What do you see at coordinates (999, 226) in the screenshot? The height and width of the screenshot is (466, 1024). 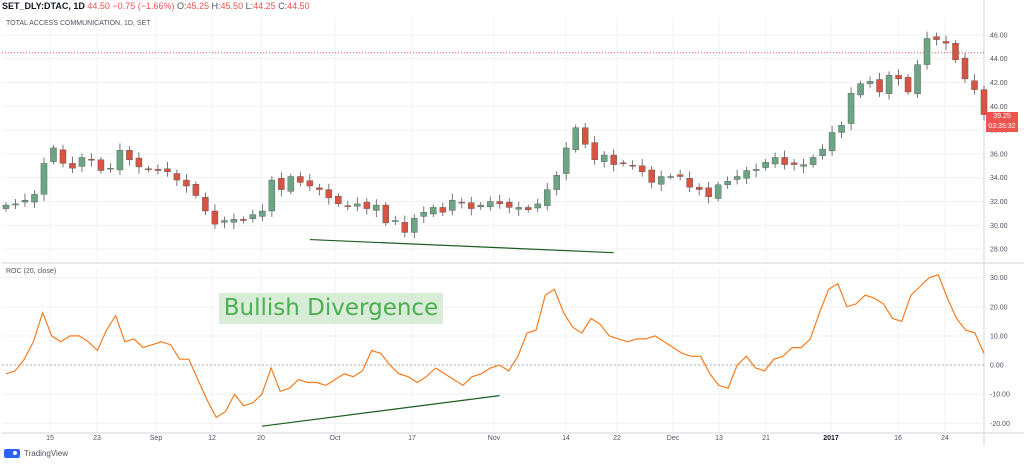 I see `price-tick-label: 30.00` at bounding box center [999, 226].